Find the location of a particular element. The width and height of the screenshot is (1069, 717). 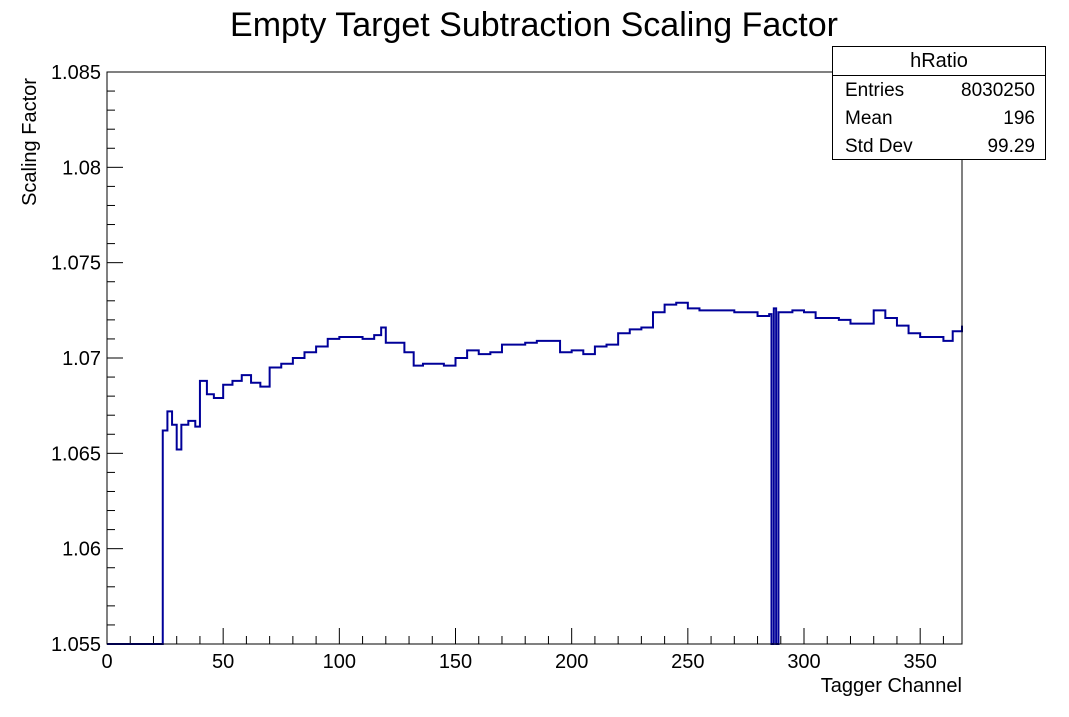

x-tick-label: 150 is located at coordinates (455, 662).